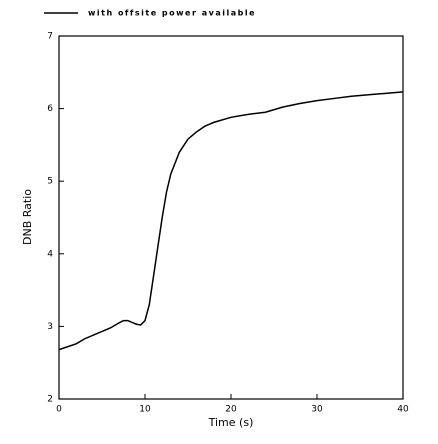 This screenshot has height=444, width=438. I want to click on x-tick-label: 0, so click(59, 410).